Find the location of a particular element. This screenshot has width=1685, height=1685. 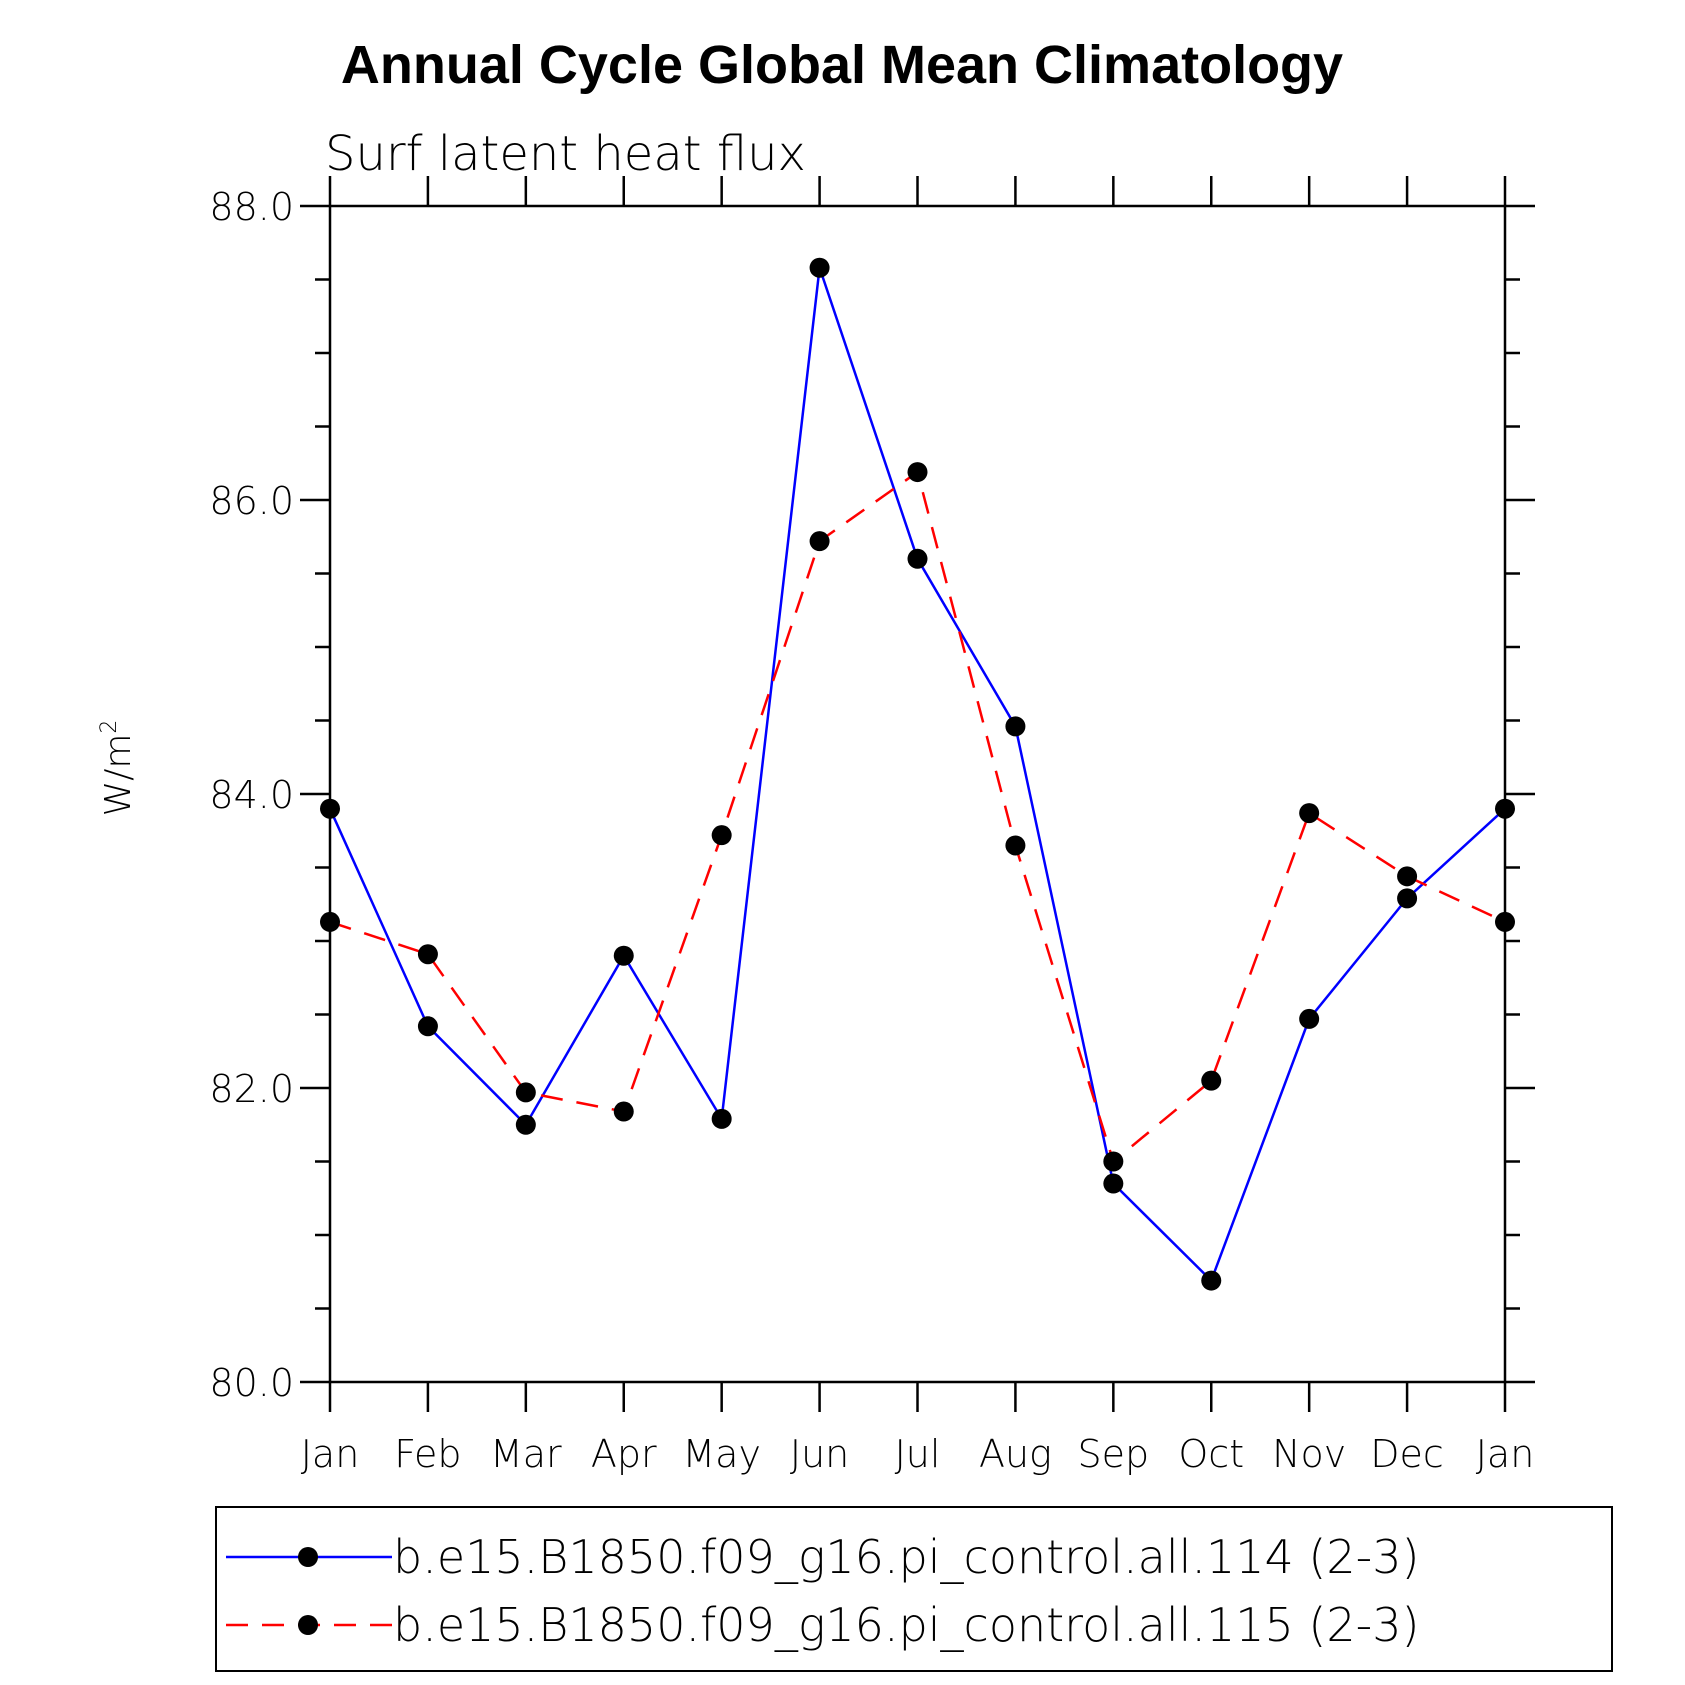

x-tick-label: Nov is located at coordinates (1309, 1454).